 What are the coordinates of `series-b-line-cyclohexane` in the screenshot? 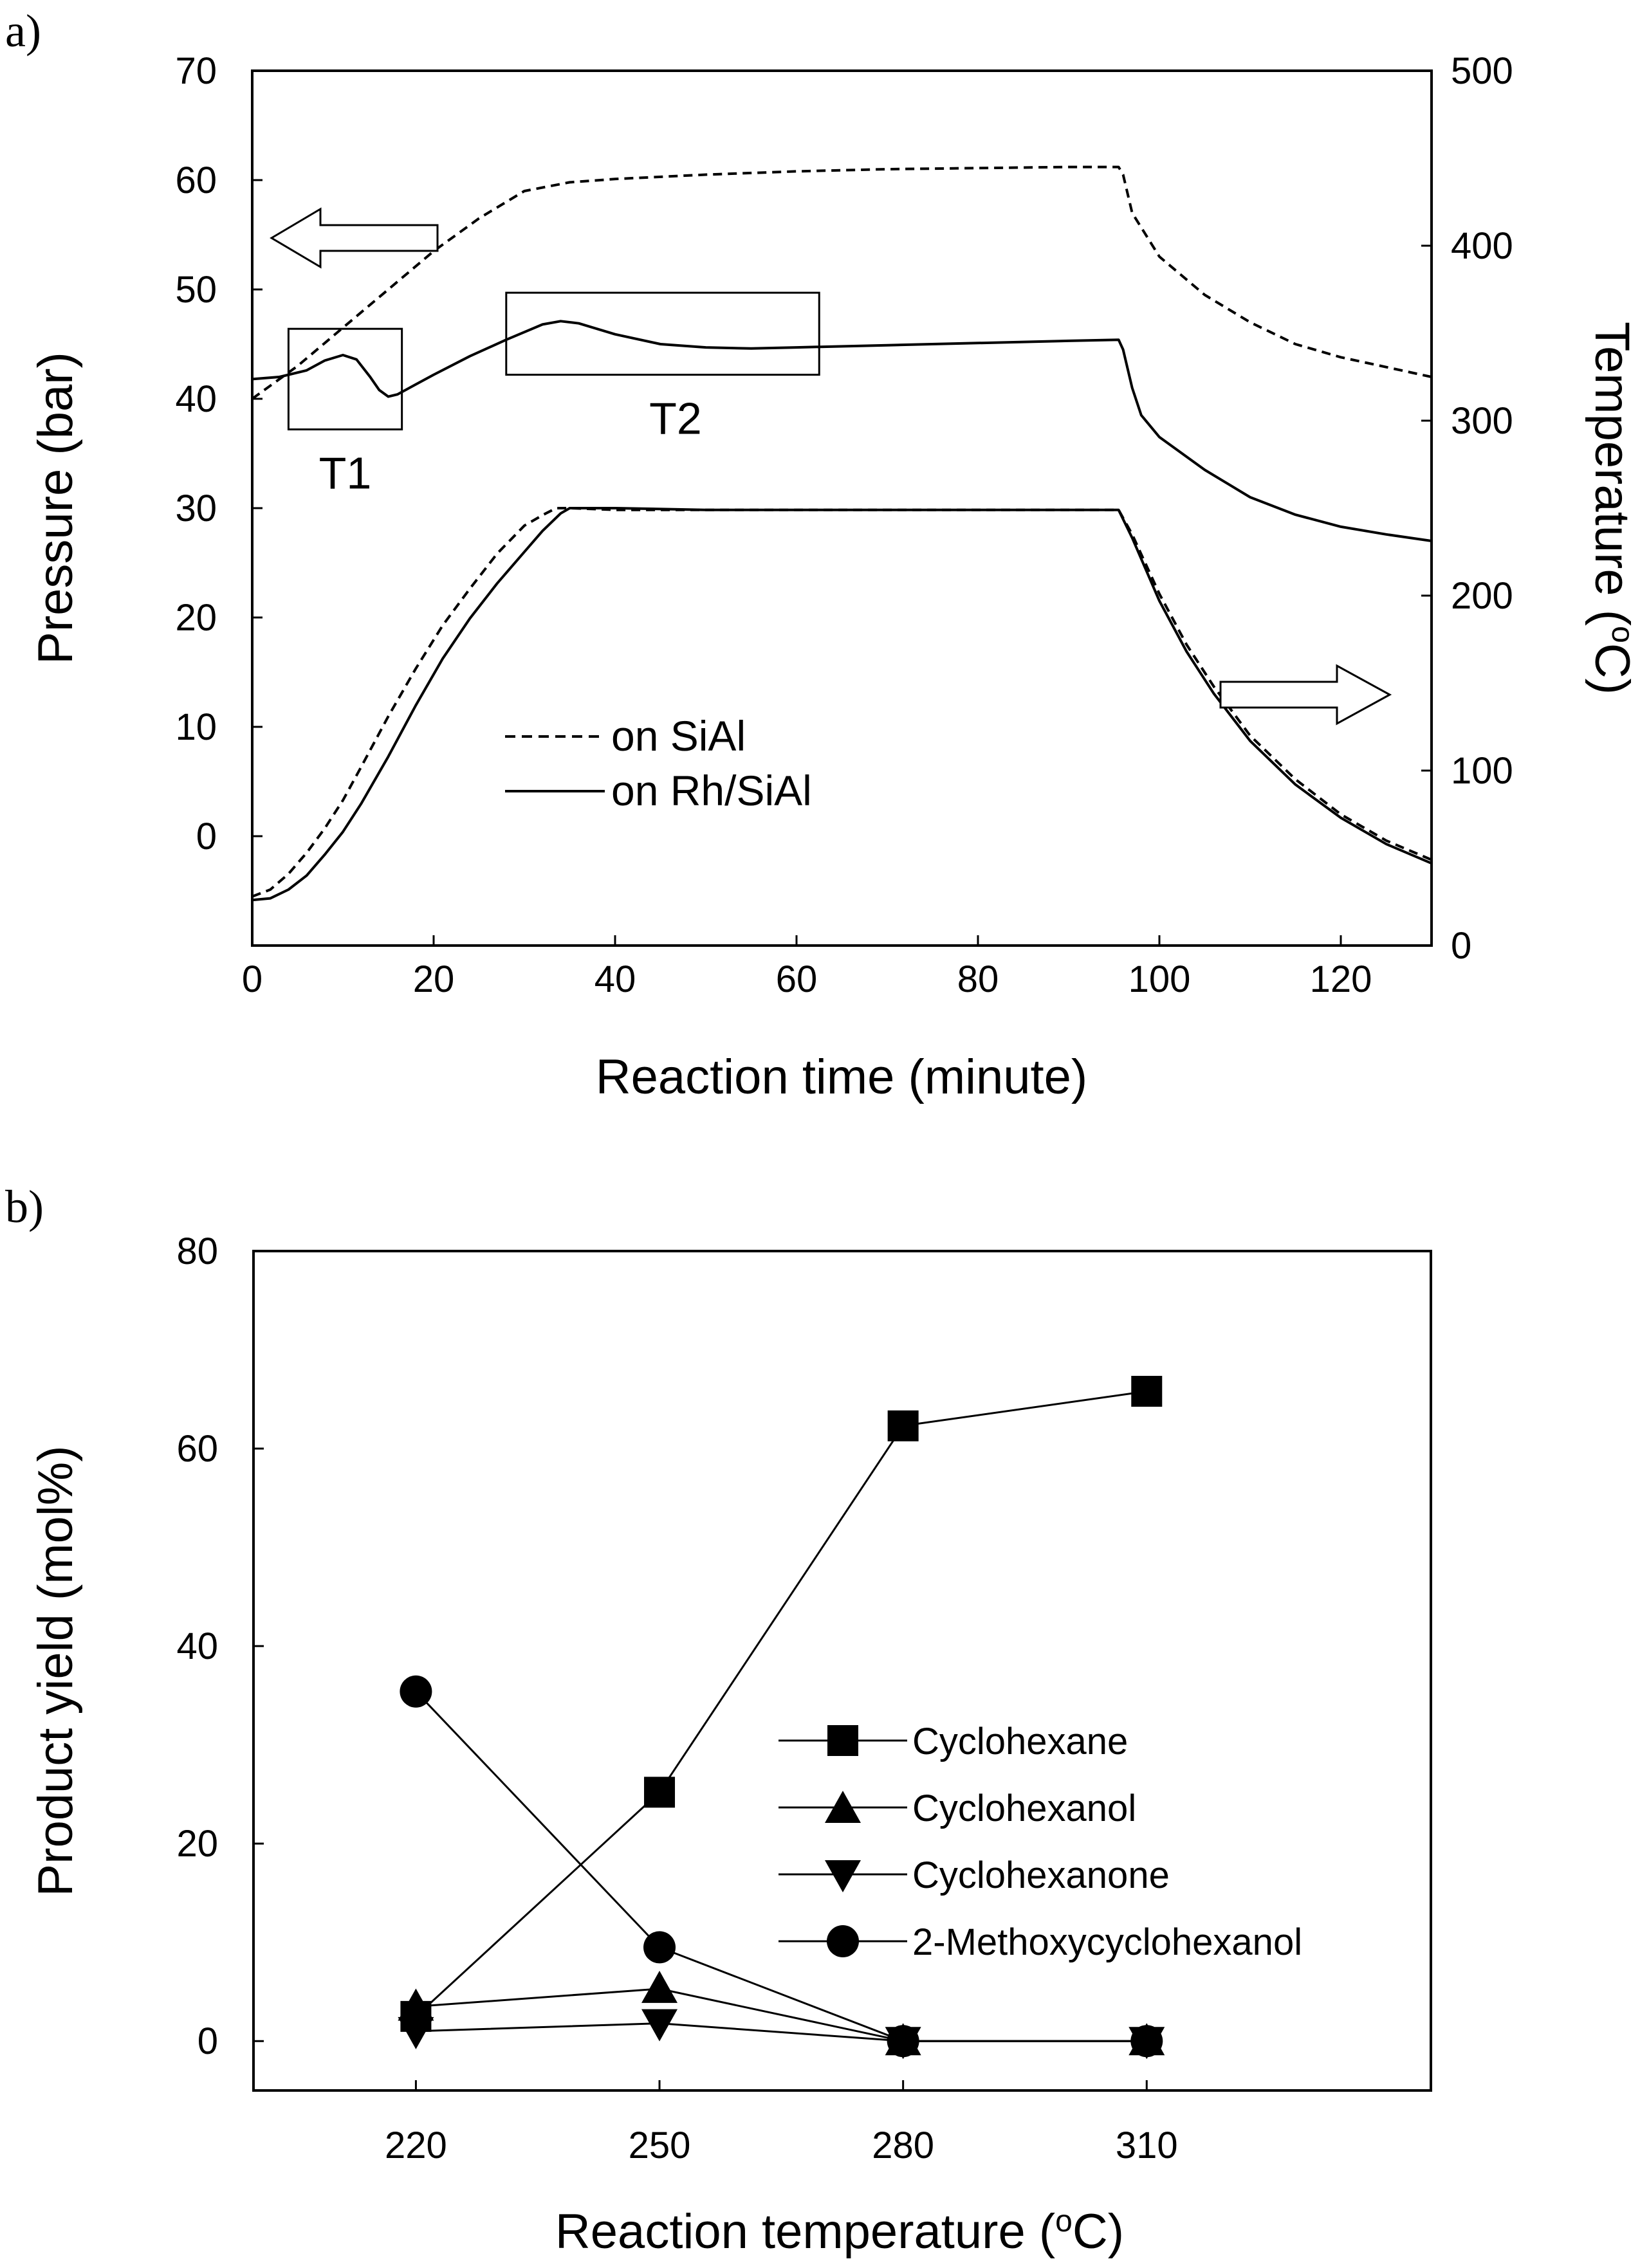 It's located at (781, 1704).